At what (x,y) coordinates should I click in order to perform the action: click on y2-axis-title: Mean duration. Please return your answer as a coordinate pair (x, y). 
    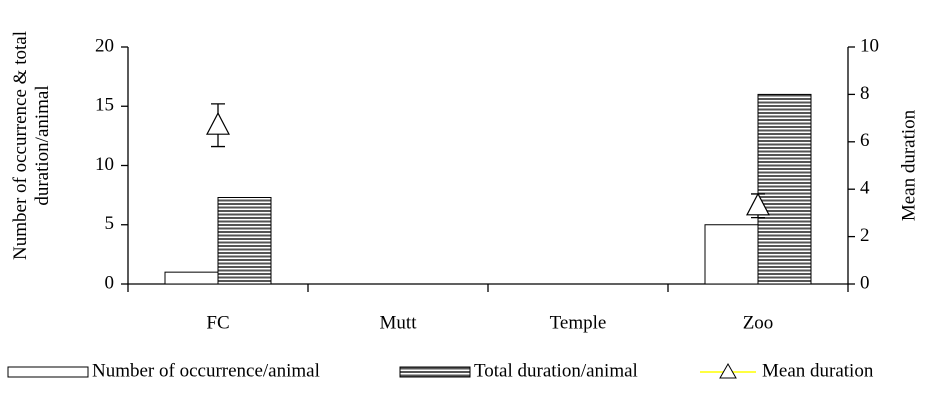
    Looking at the image, I should click on (908, 165).